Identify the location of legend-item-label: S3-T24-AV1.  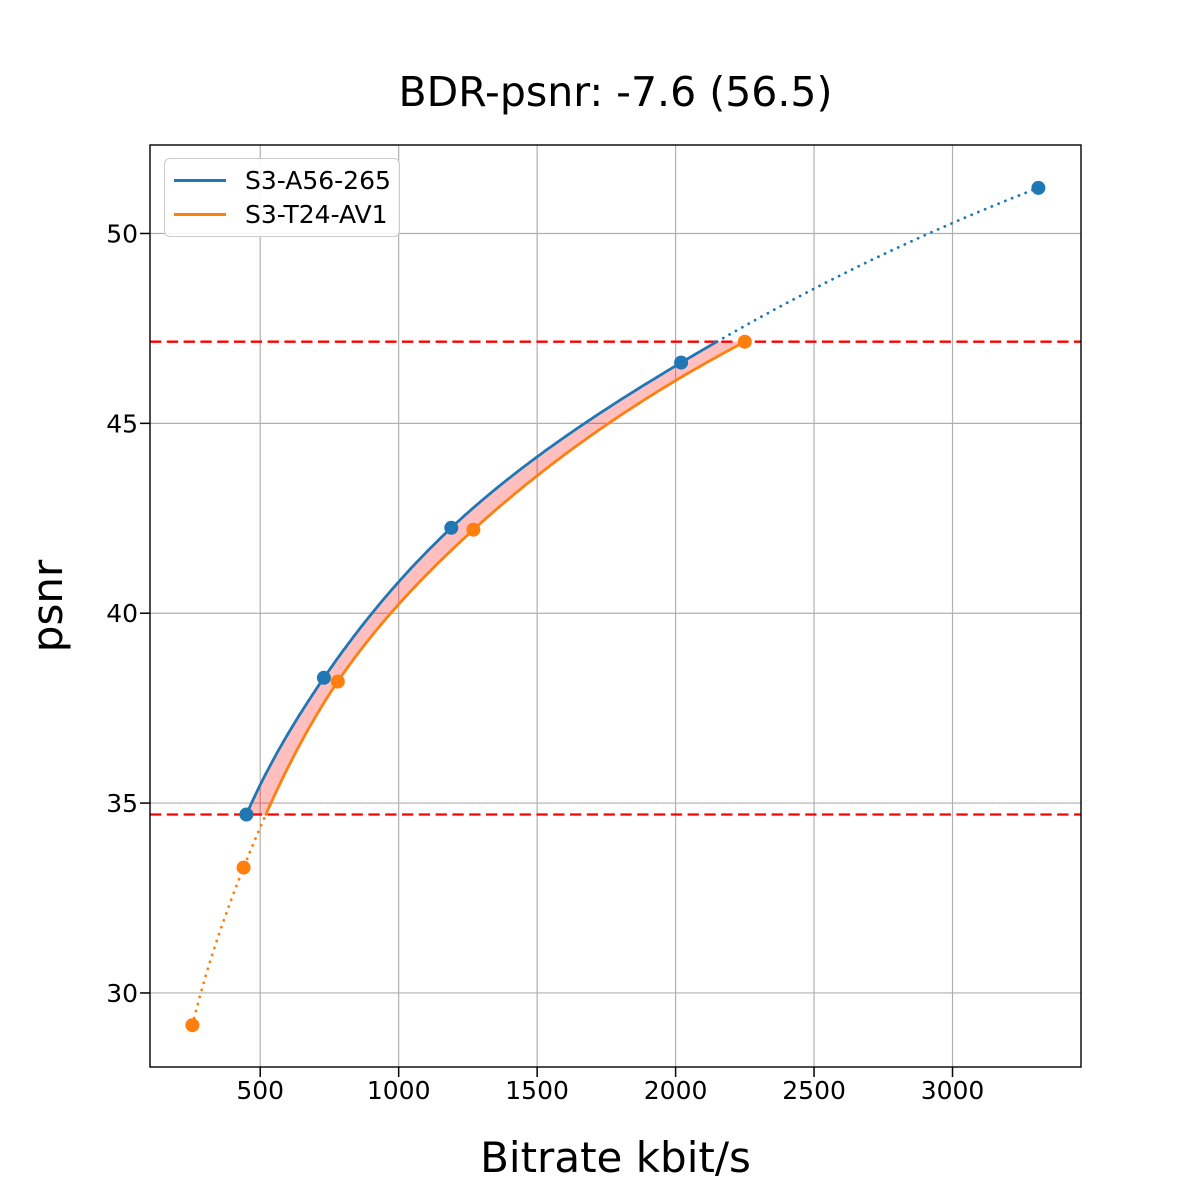
(316, 214).